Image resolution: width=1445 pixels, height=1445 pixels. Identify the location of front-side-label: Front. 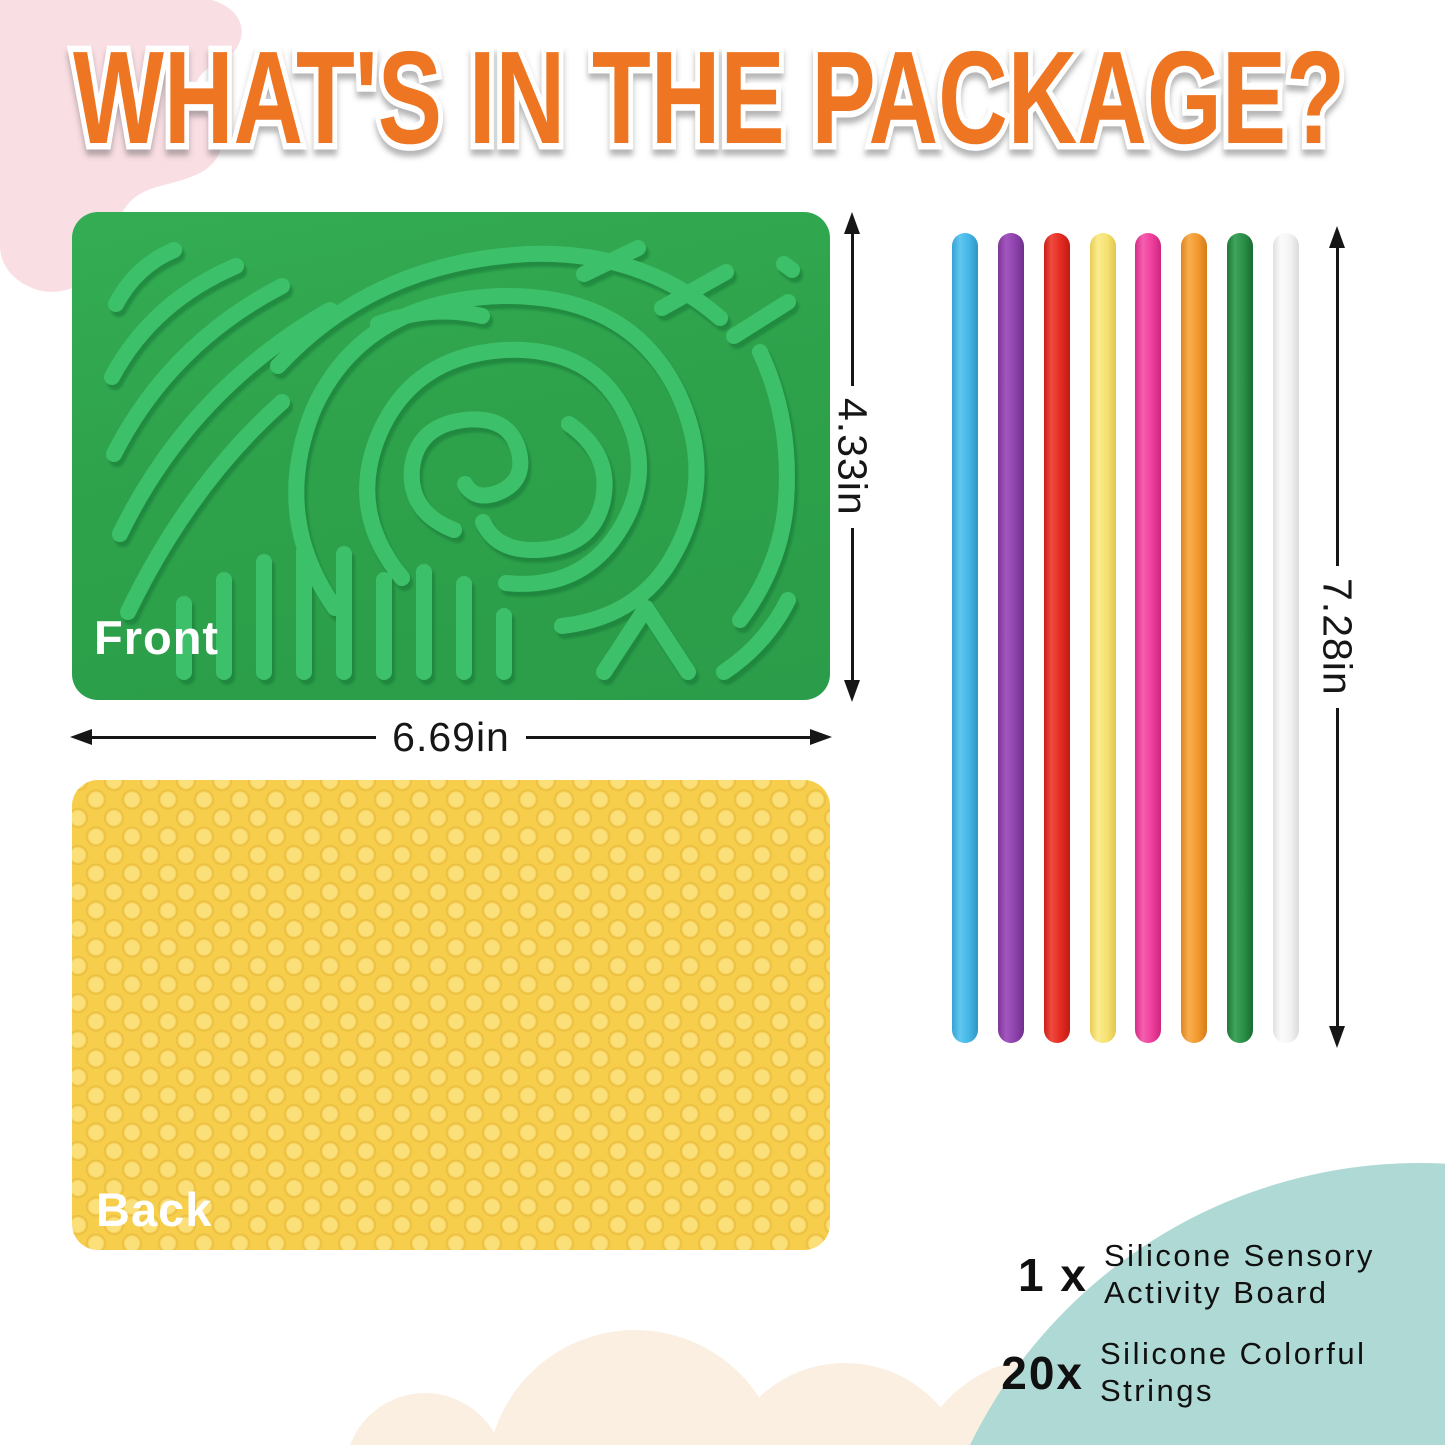
(157, 637).